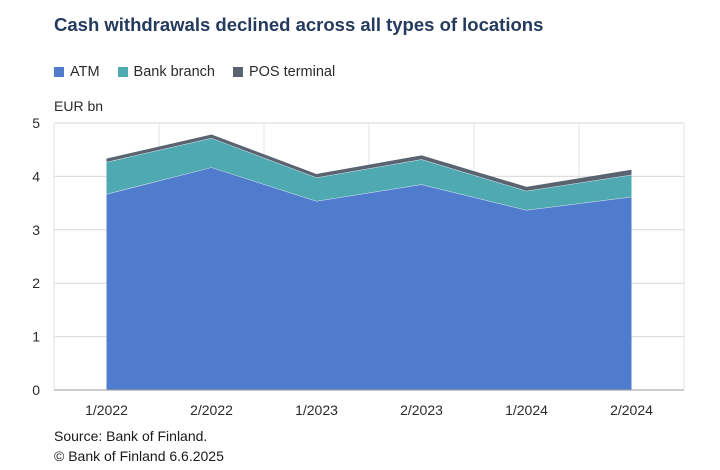 The height and width of the screenshot is (470, 720). What do you see at coordinates (106, 410) in the screenshot?
I see `x-tick-label: 1/2022` at bounding box center [106, 410].